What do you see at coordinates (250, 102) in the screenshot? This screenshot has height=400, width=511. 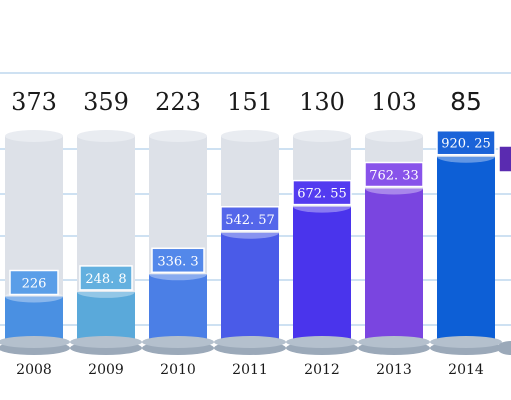 I see `top-value-label: 151` at bounding box center [250, 102].